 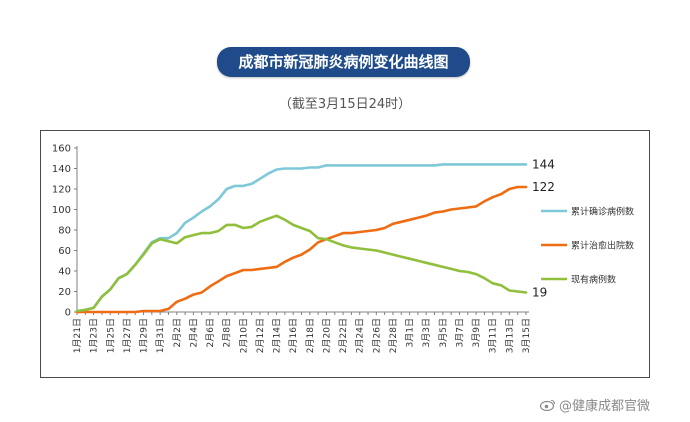 I want to click on x-tick-label: 2月10日, so click(x=243, y=335).